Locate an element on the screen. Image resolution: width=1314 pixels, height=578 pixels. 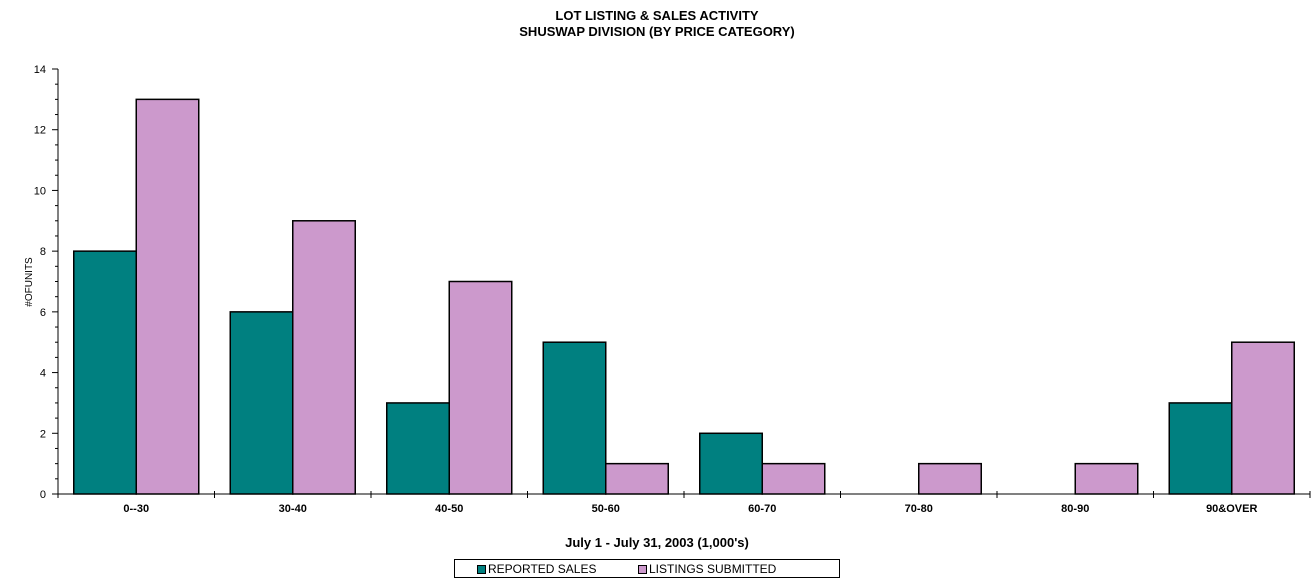
legend-item-reported-sales: REPORTED SALES is located at coordinates (536, 569).